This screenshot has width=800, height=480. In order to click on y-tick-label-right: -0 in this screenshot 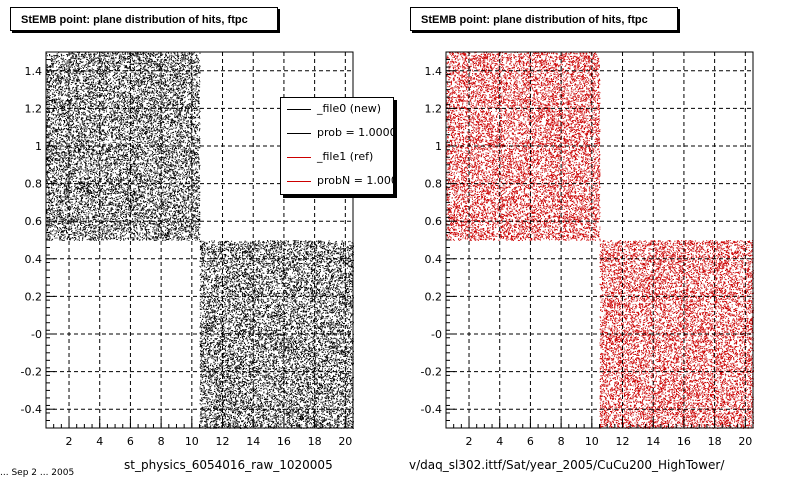, I will do `click(436, 334)`.